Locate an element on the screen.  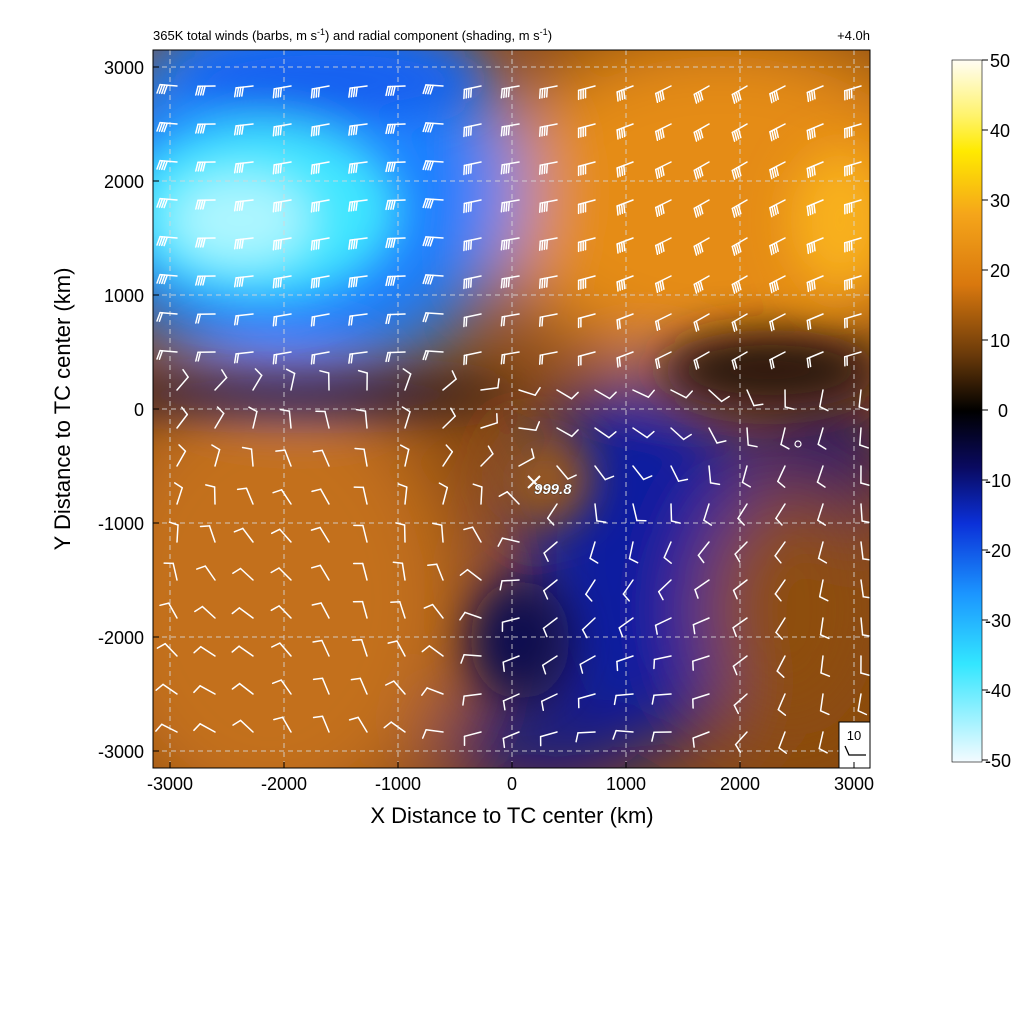
colorbar-tick-label: -30 is located at coordinates (998, 621).